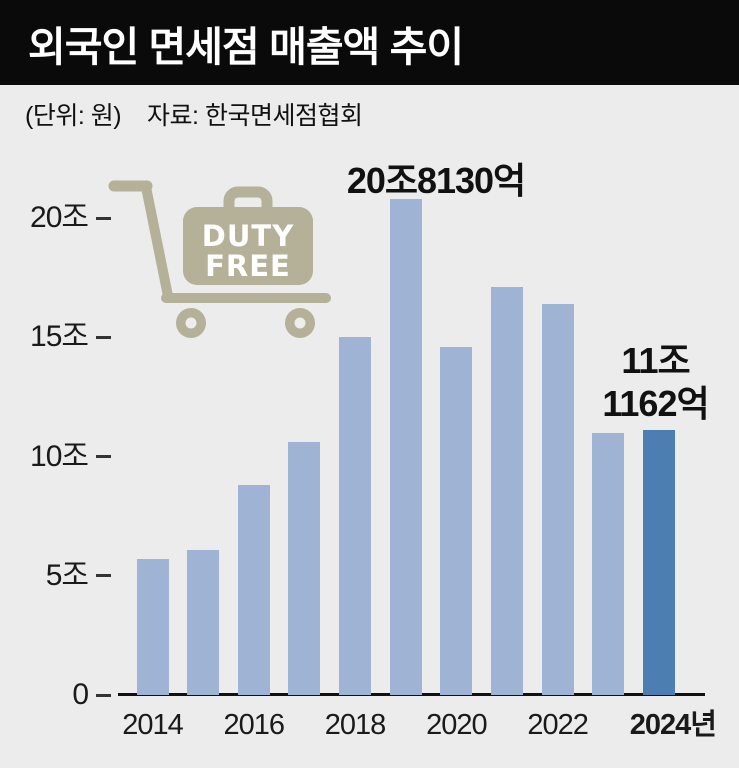 This screenshot has height=768, width=739. I want to click on y-tick-label-15: 15조, so click(59, 337).